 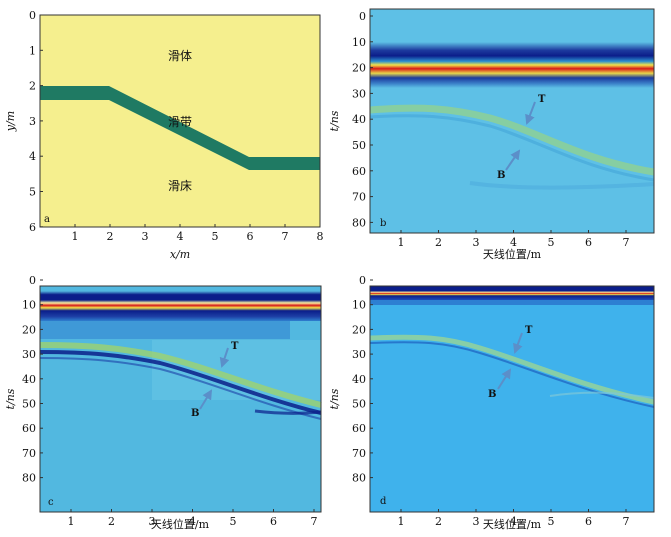 What do you see at coordinates (32, 227) in the screenshot?
I see `panel-a-y-tick-label: 6` at bounding box center [32, 227].